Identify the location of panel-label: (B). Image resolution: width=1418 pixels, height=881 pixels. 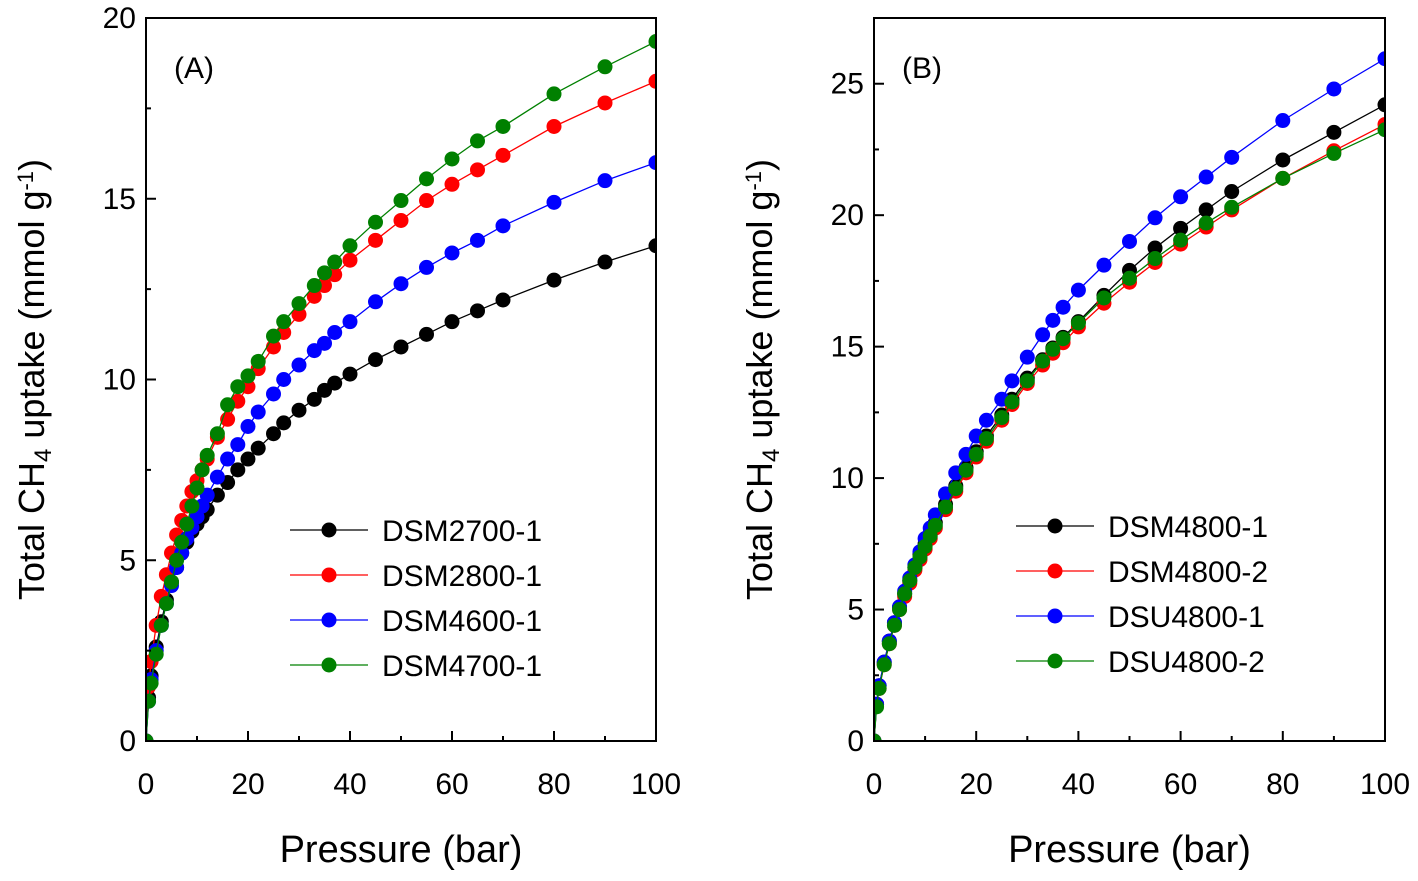
(922, 68).